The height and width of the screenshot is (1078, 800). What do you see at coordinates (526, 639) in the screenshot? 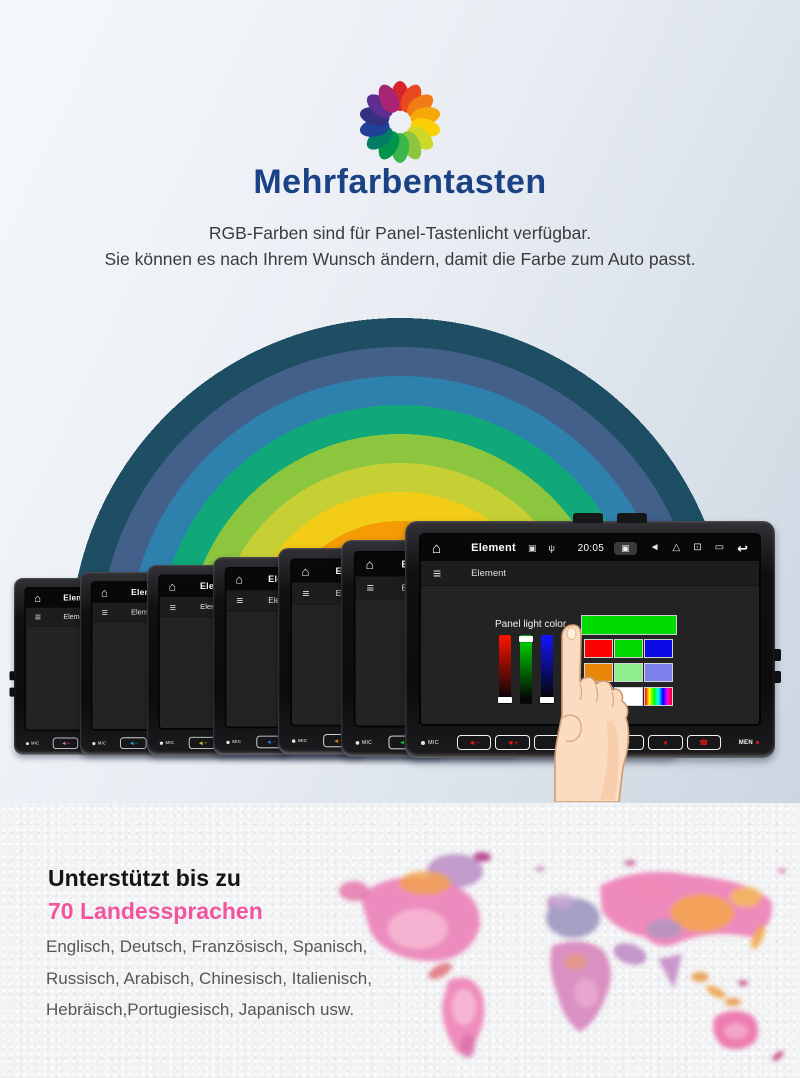
I see `green-slider-thumb` at bounding box center [526, 639].